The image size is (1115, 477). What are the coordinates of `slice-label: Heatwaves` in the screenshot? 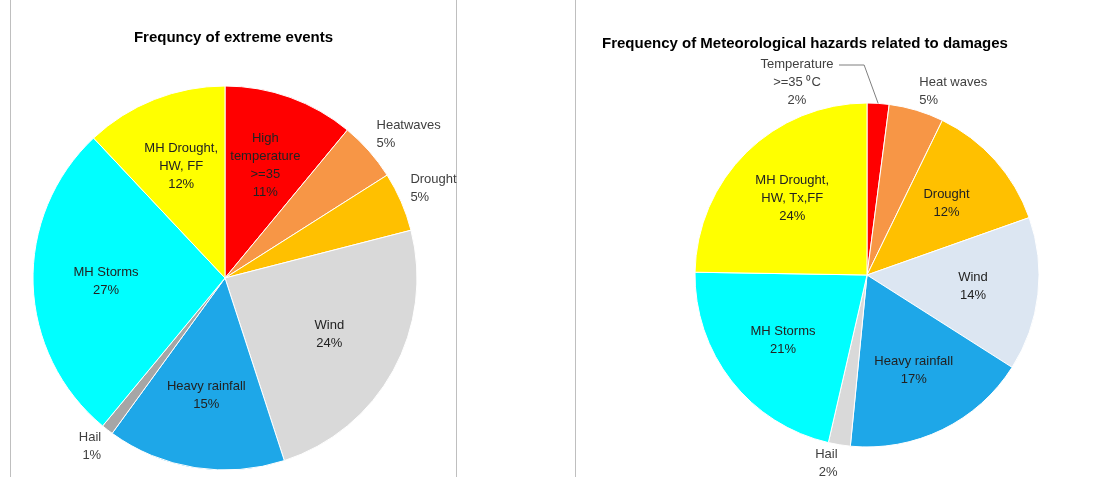 It's located at (409, 125).